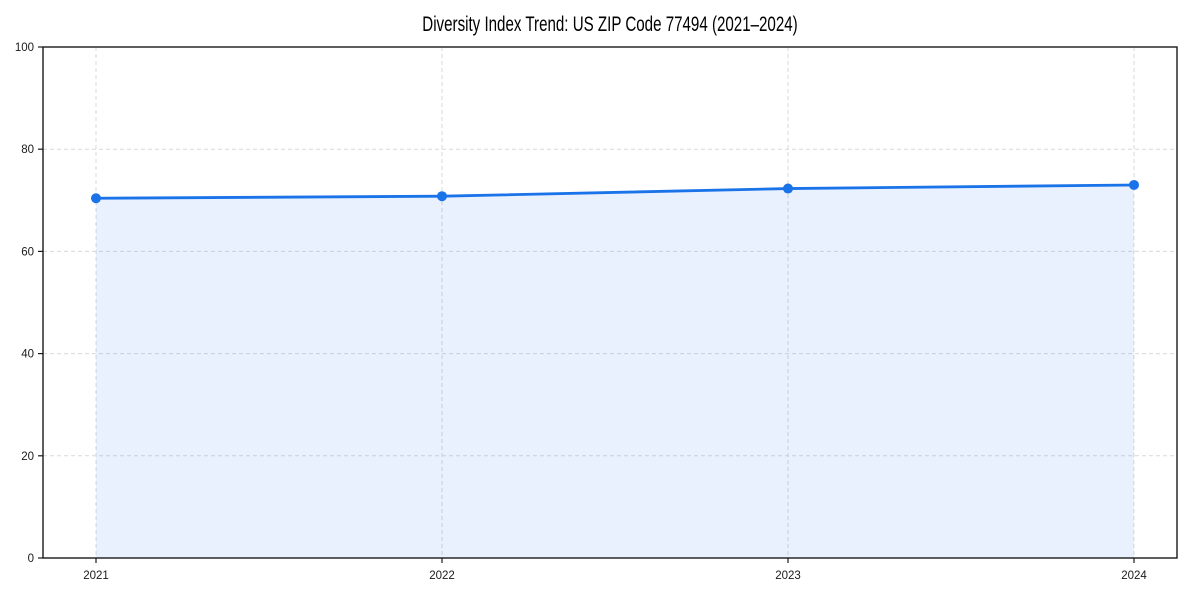 Image resolution: width=1200 pixels, height=600 pixels. I want to click on y-tick-label: 60, so click(27, 252).